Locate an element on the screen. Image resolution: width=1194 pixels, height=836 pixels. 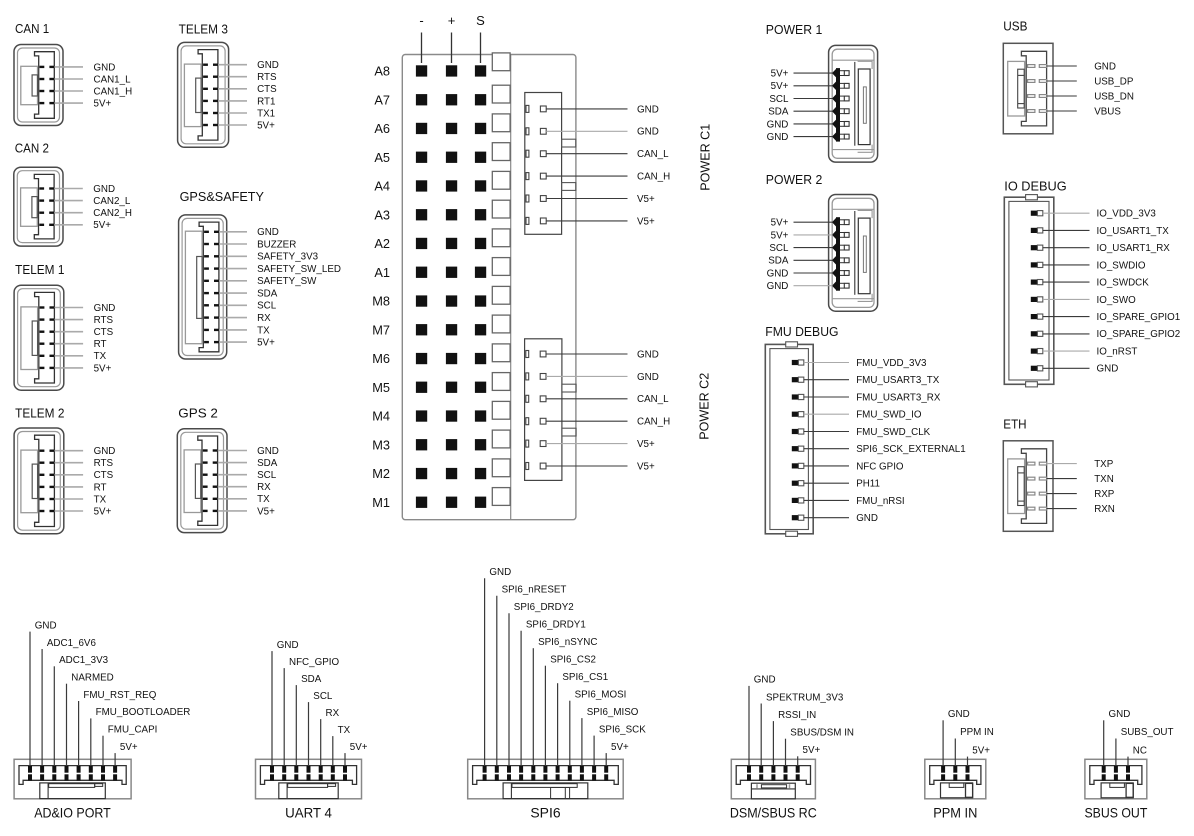
svg-text: IO_USART1_RX is located at coordinates (1134, 248).